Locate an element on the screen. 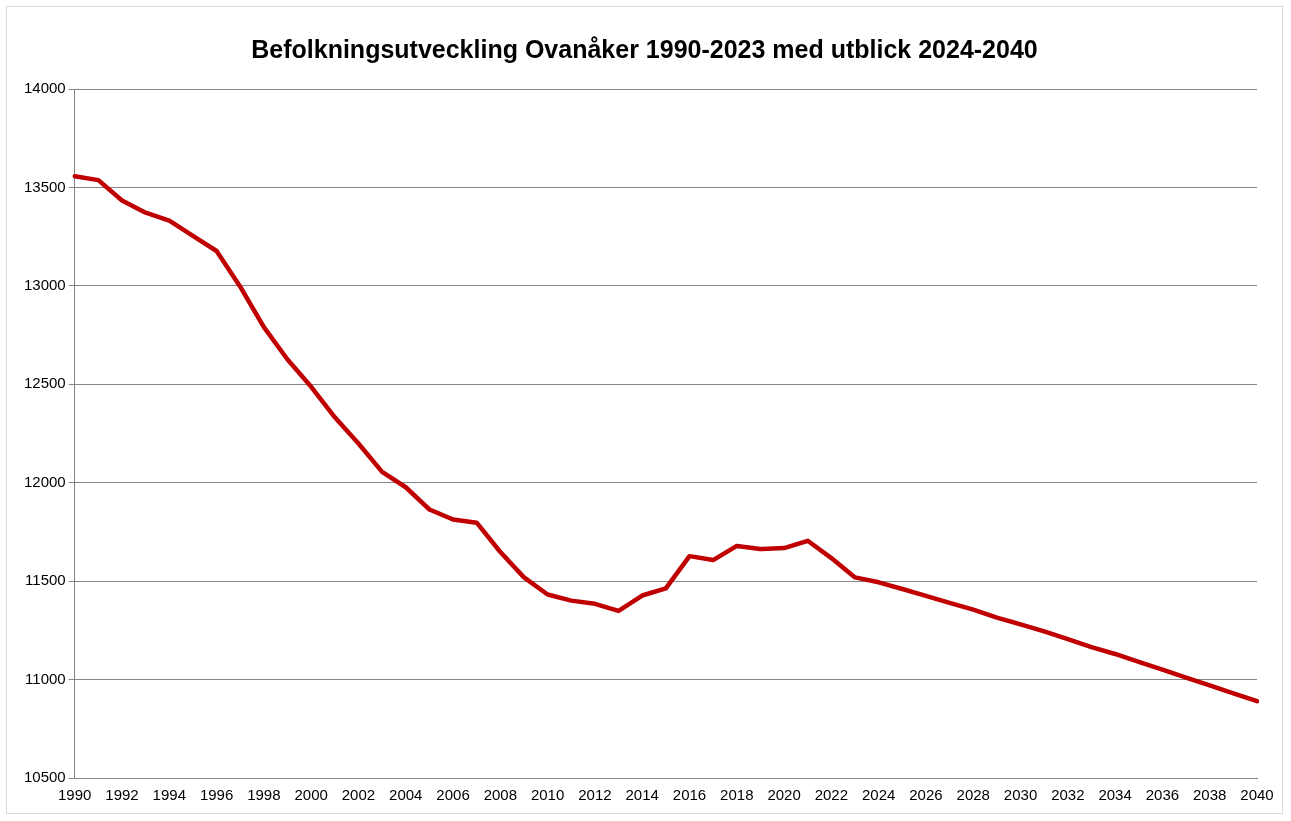  x-tick-label: 2036 is located at coordinates (1162, 795).